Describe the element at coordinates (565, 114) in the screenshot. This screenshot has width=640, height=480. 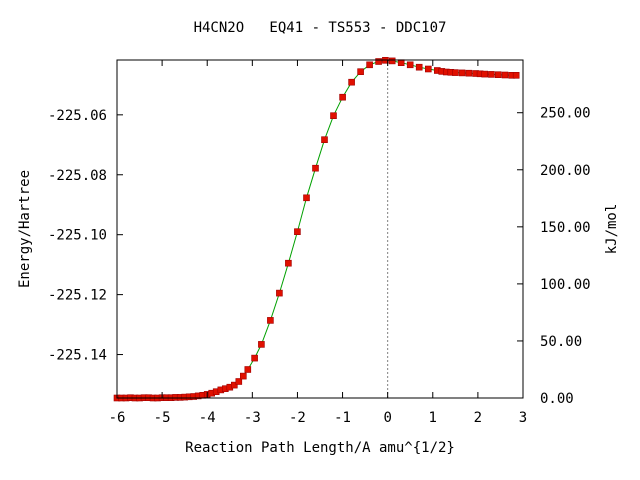
I see `y2-tick-label: 250.00` at that location.